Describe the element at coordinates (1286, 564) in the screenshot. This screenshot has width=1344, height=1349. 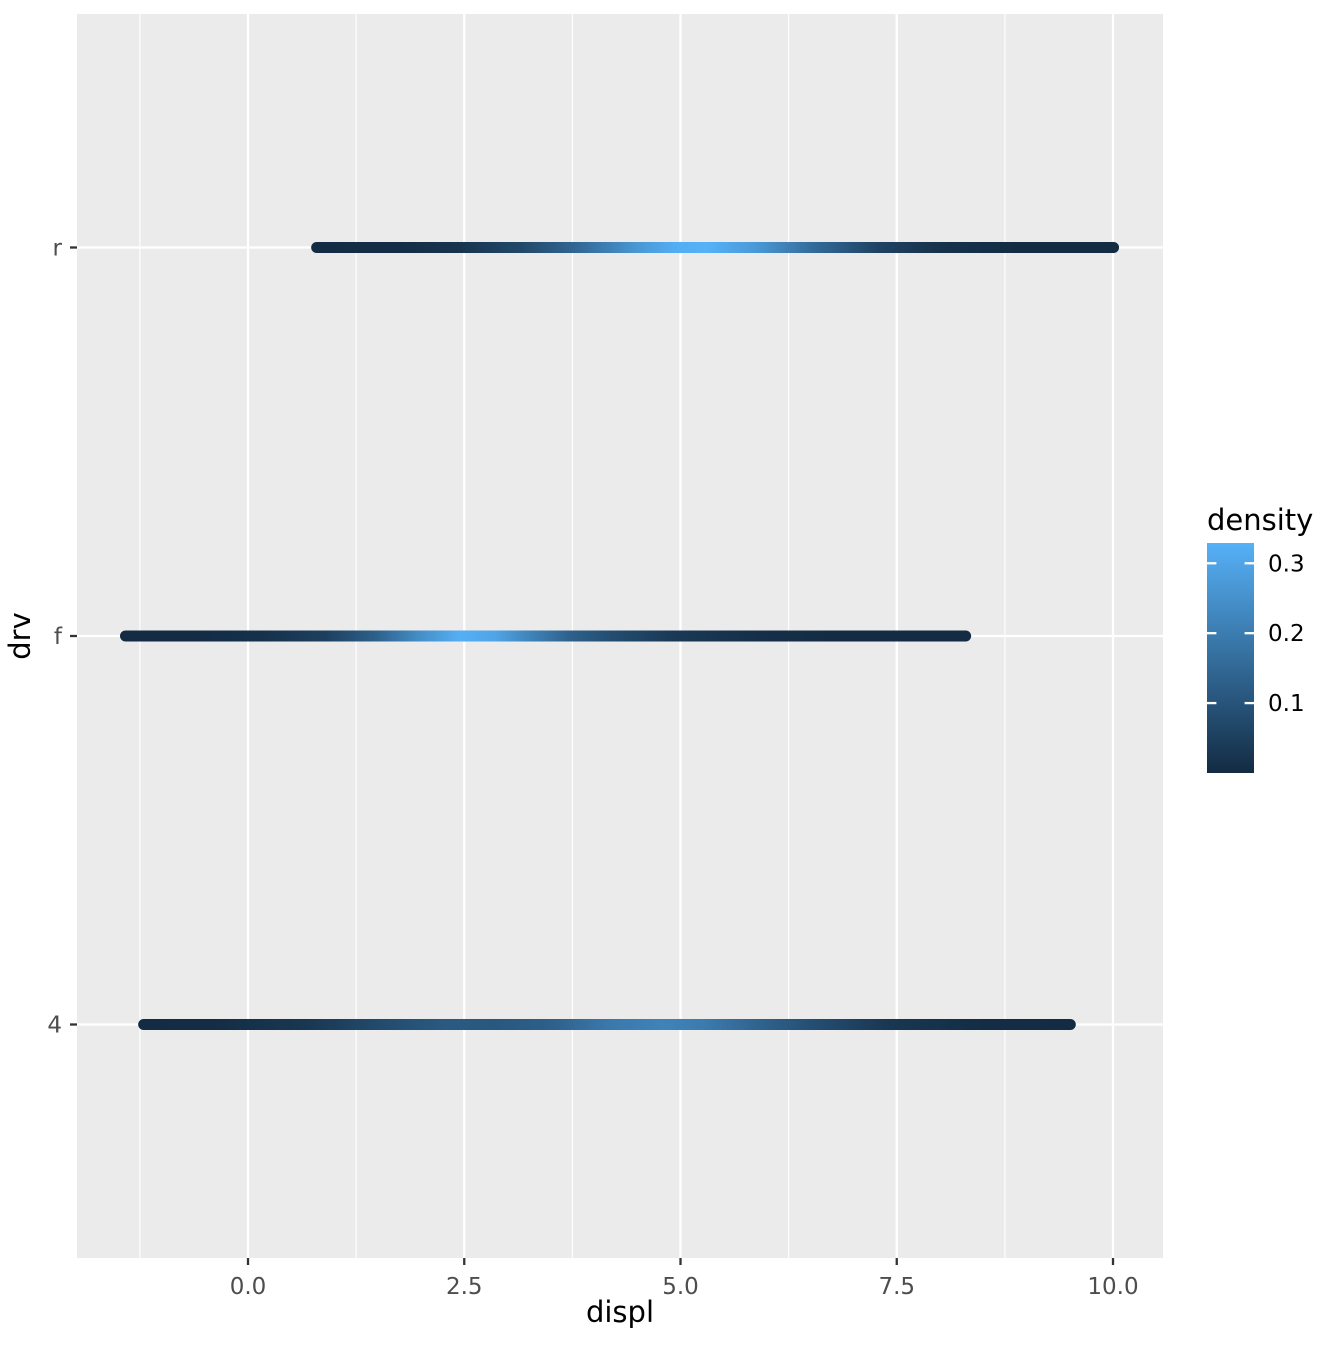
I see `legend-tick-label: 0.3` at that location.